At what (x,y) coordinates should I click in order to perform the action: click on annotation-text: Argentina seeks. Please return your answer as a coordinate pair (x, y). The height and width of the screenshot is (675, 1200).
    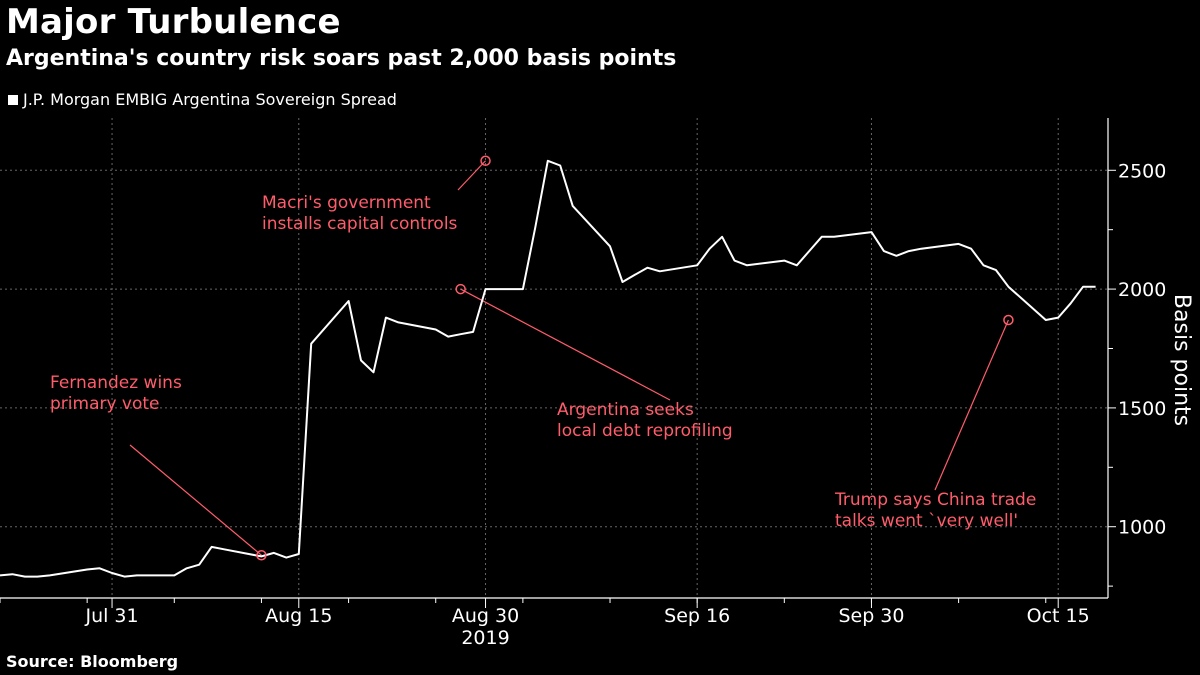
    Looking at the image, I should click on (625, 410).